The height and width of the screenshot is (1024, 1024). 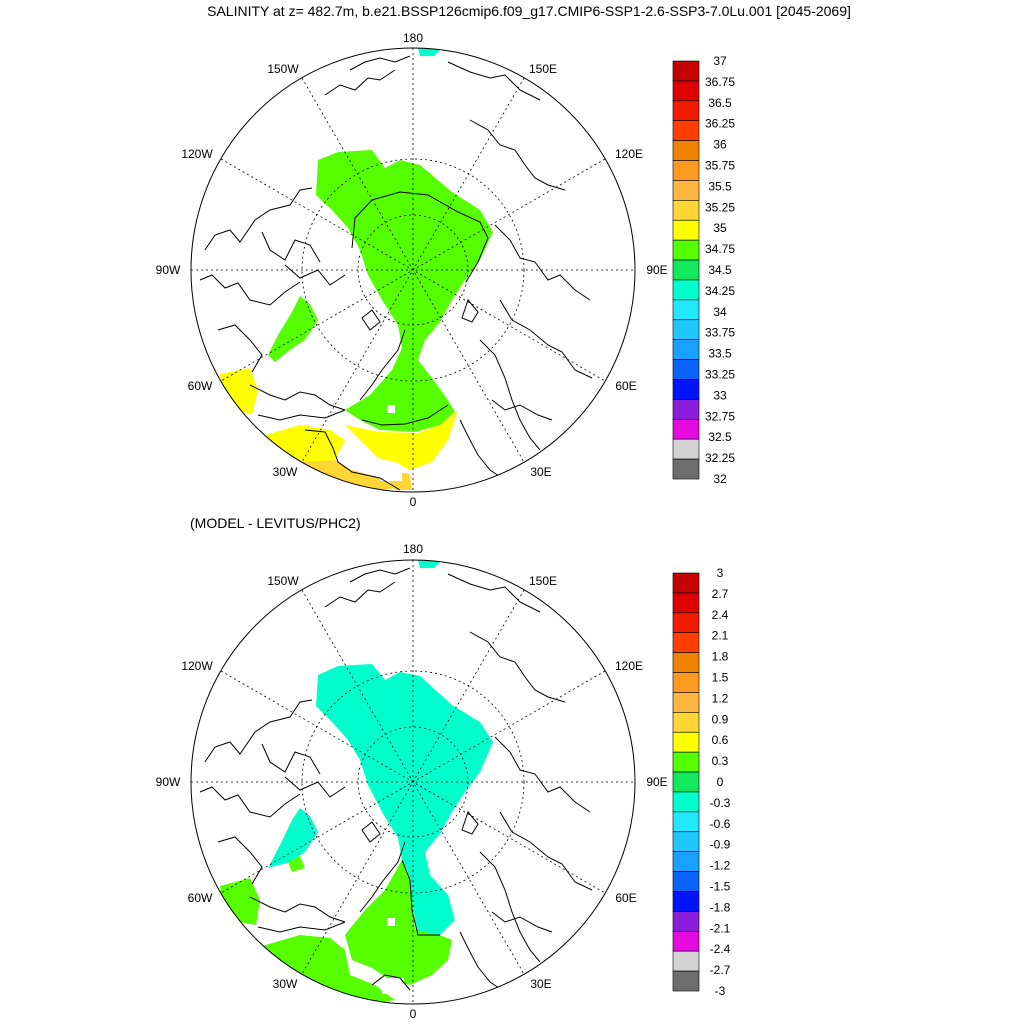 What do you see at coordinates (720, 719) in the screenshot?
I see `colorbar-label: 0.9` at bounding box center [720, 719].